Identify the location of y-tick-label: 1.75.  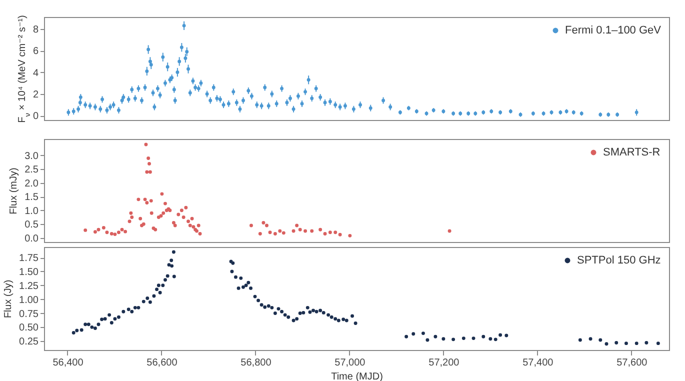
(29, 258).